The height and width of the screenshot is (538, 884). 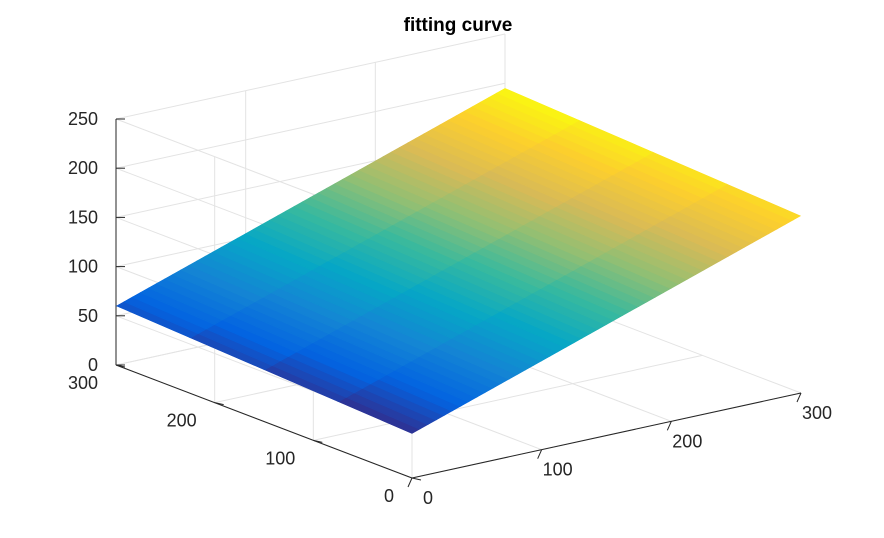 I want to click on y-tick-label: 0, so click(x=389, y=496).